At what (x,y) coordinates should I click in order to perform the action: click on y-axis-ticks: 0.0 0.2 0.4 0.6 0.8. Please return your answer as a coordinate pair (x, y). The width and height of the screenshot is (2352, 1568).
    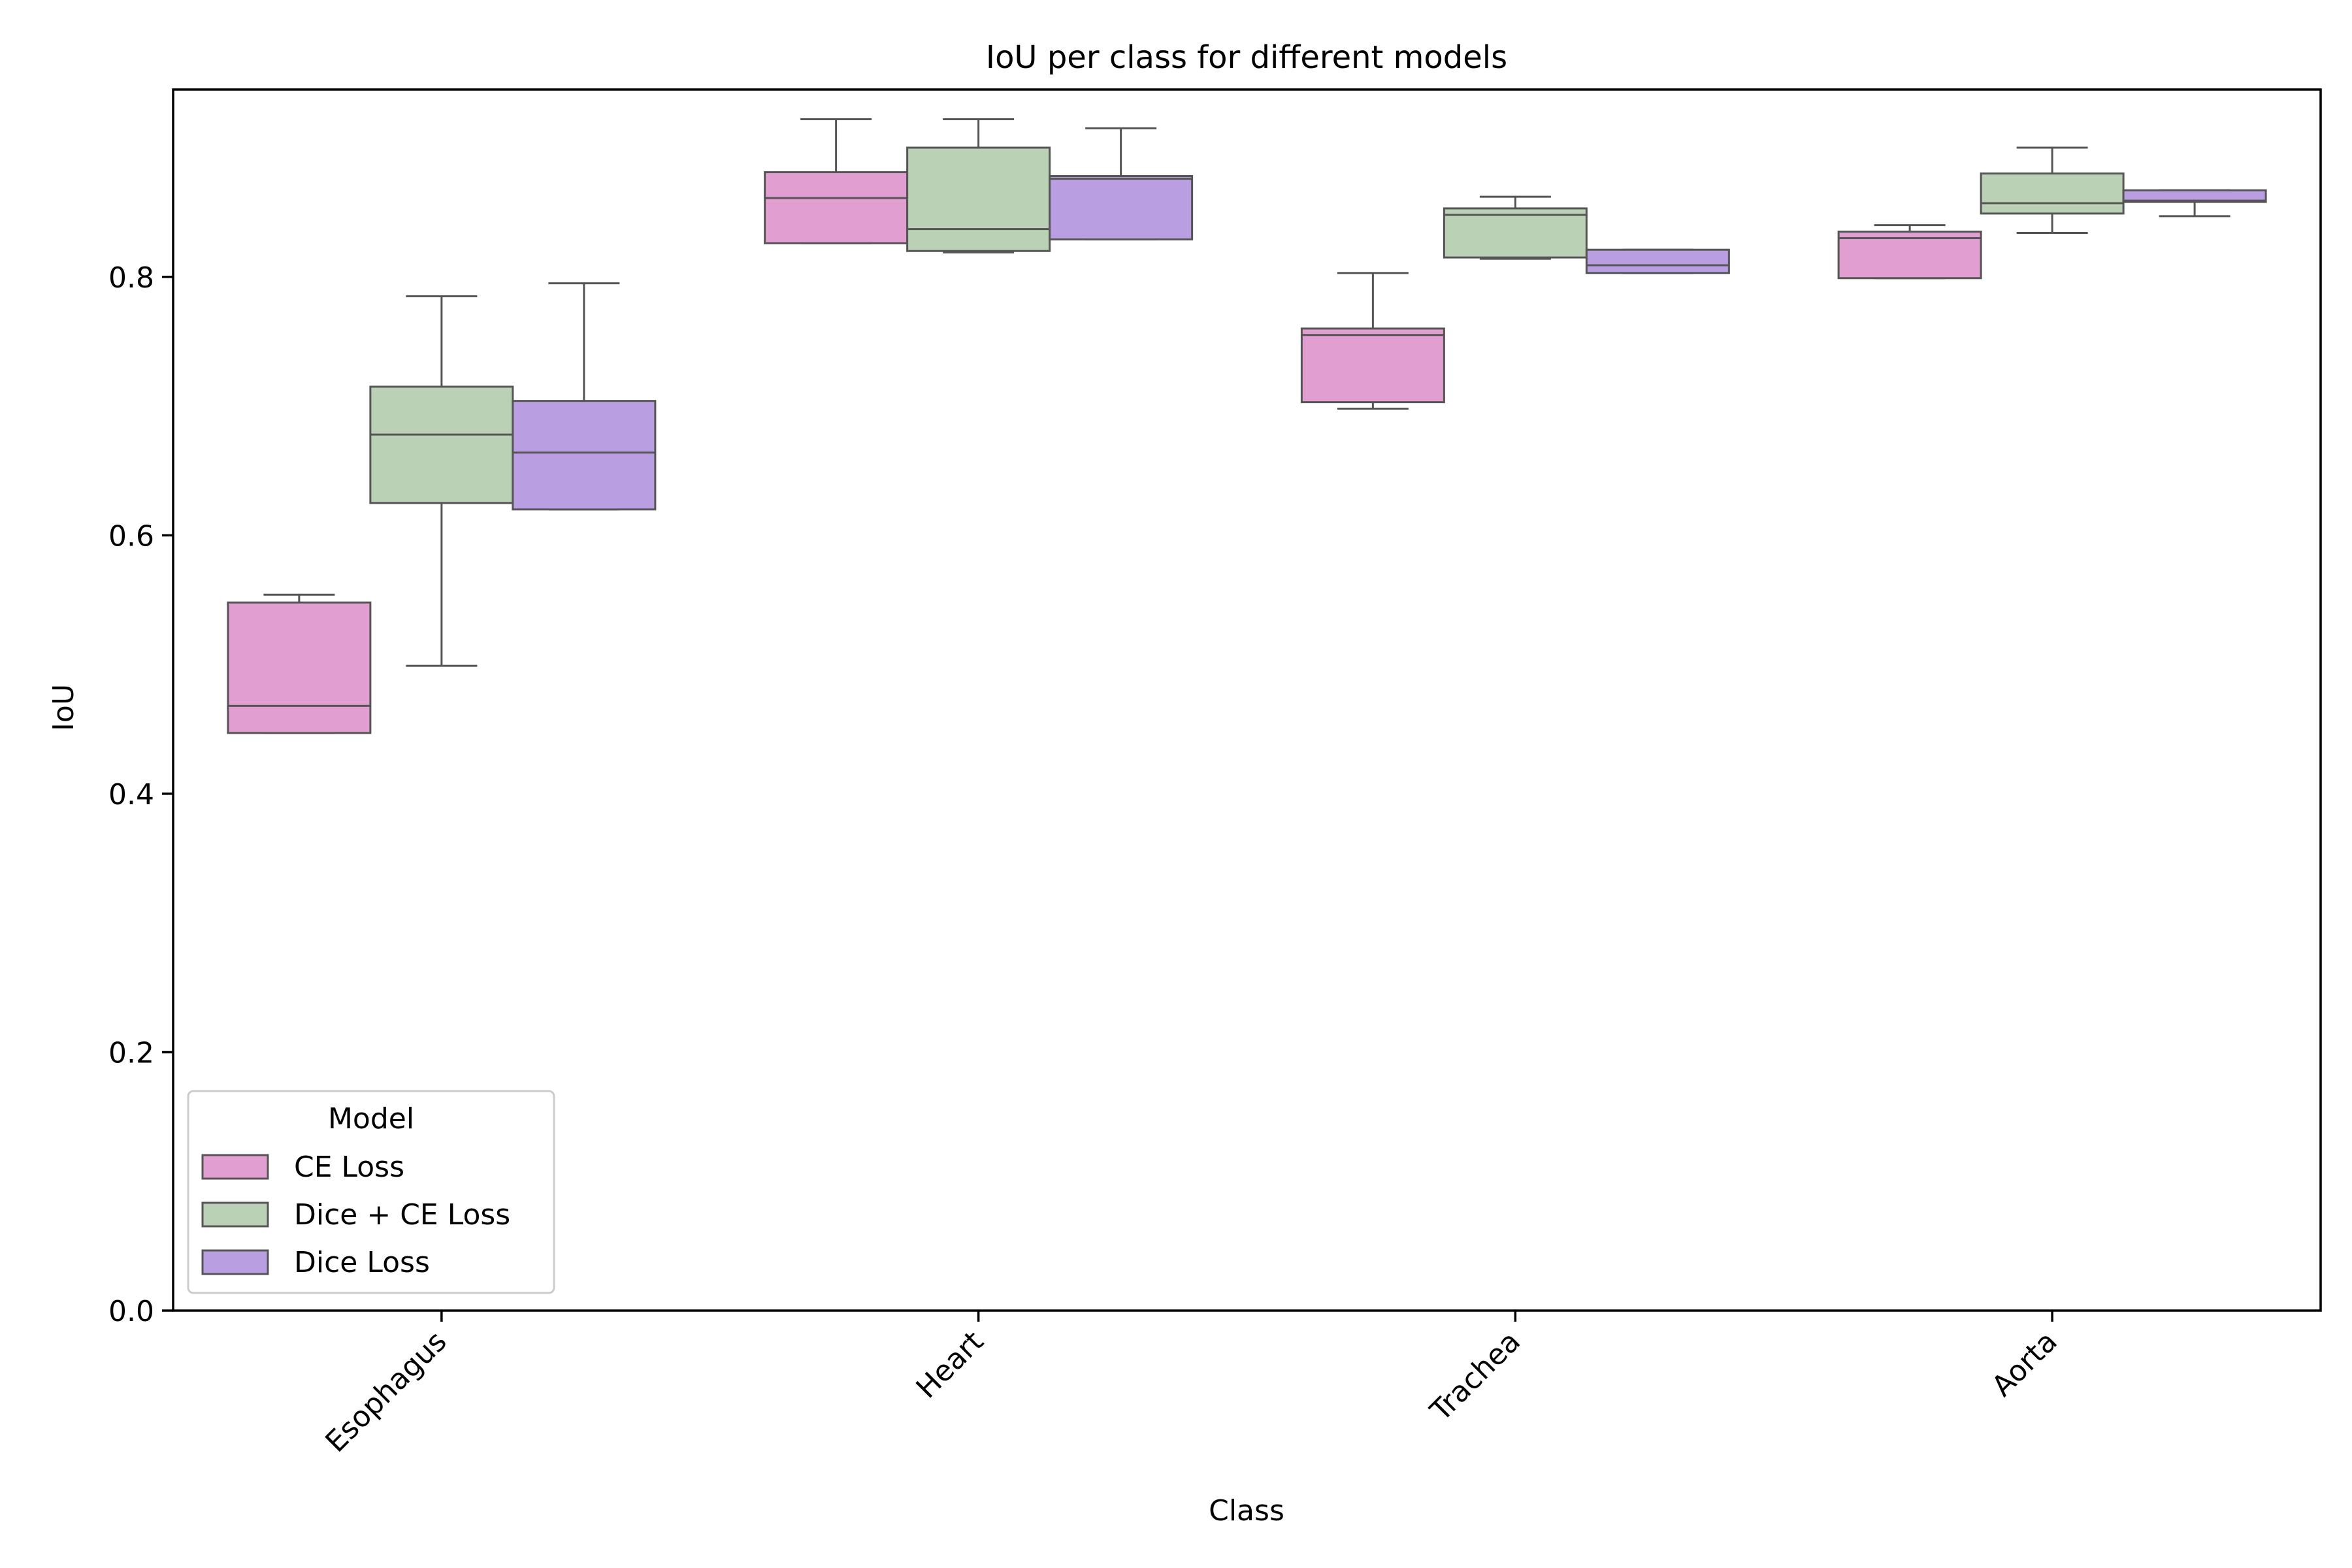
    Looking at the image, I should click on (140, 794).